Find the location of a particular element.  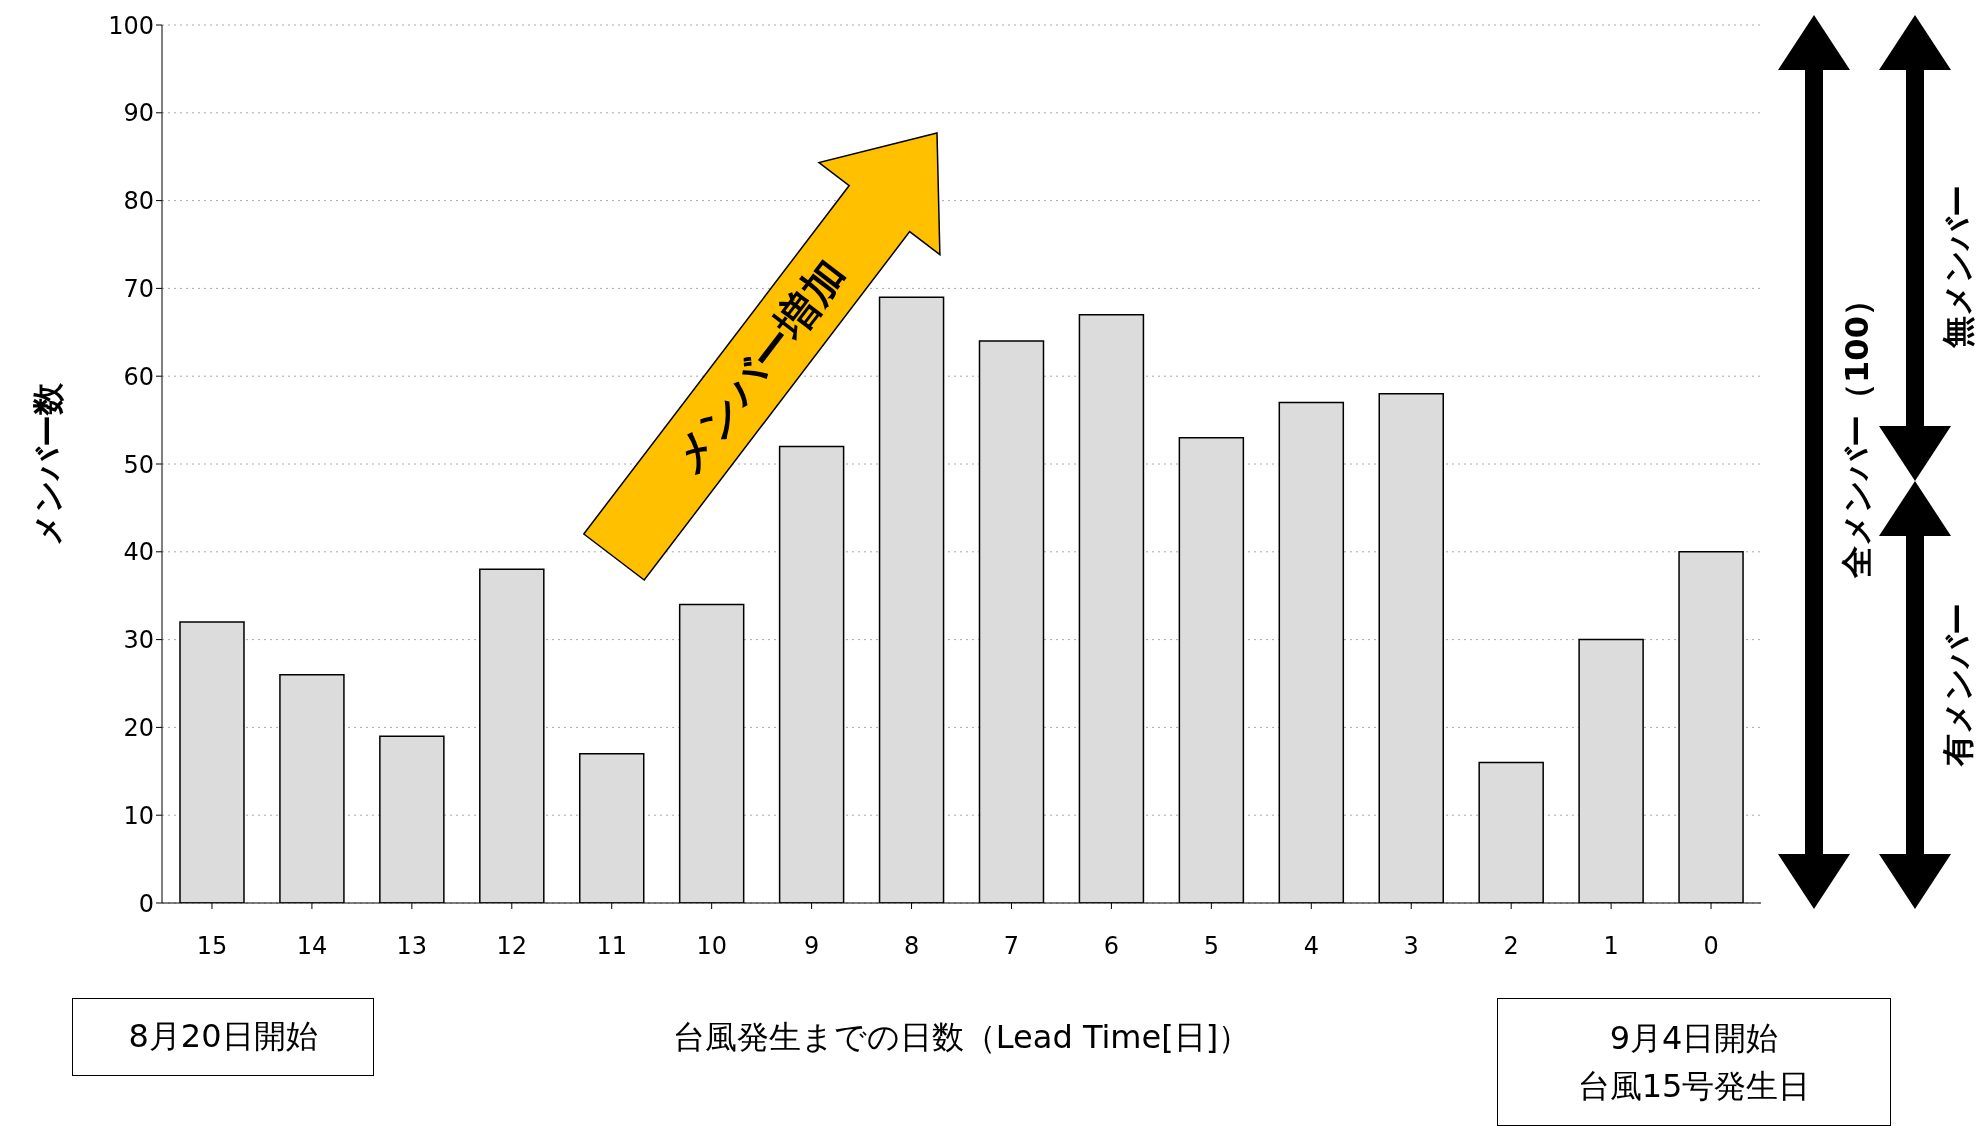

y-tick-label: 0 is located at coordinates (146, 903).